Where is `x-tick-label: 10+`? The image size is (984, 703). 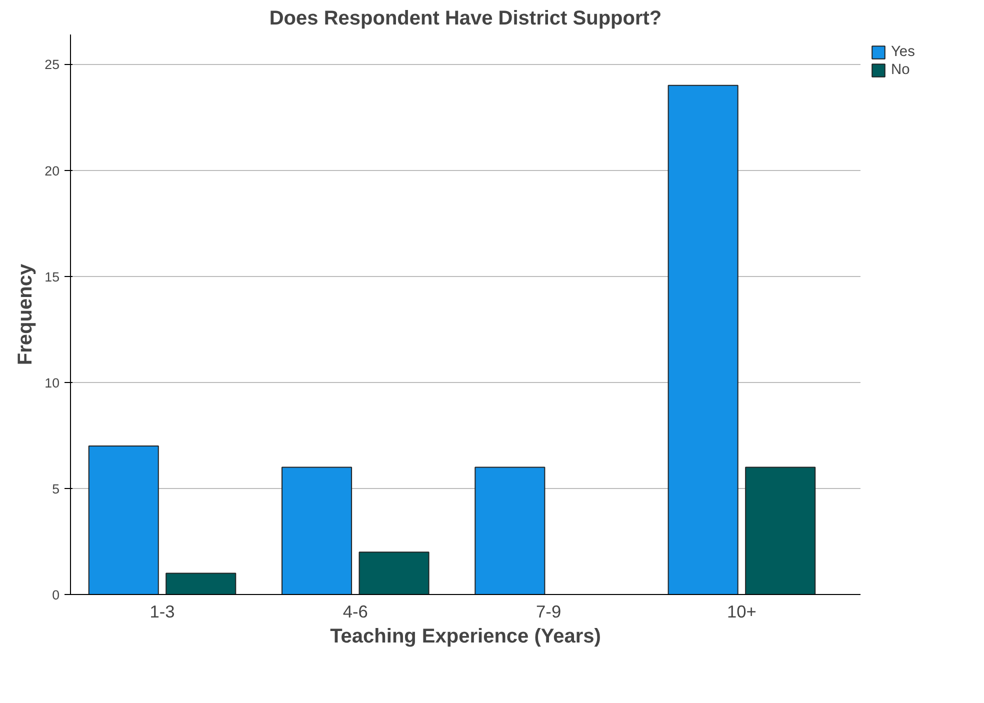
x-tick-label: 10+ is located at coordinates (741, 612).